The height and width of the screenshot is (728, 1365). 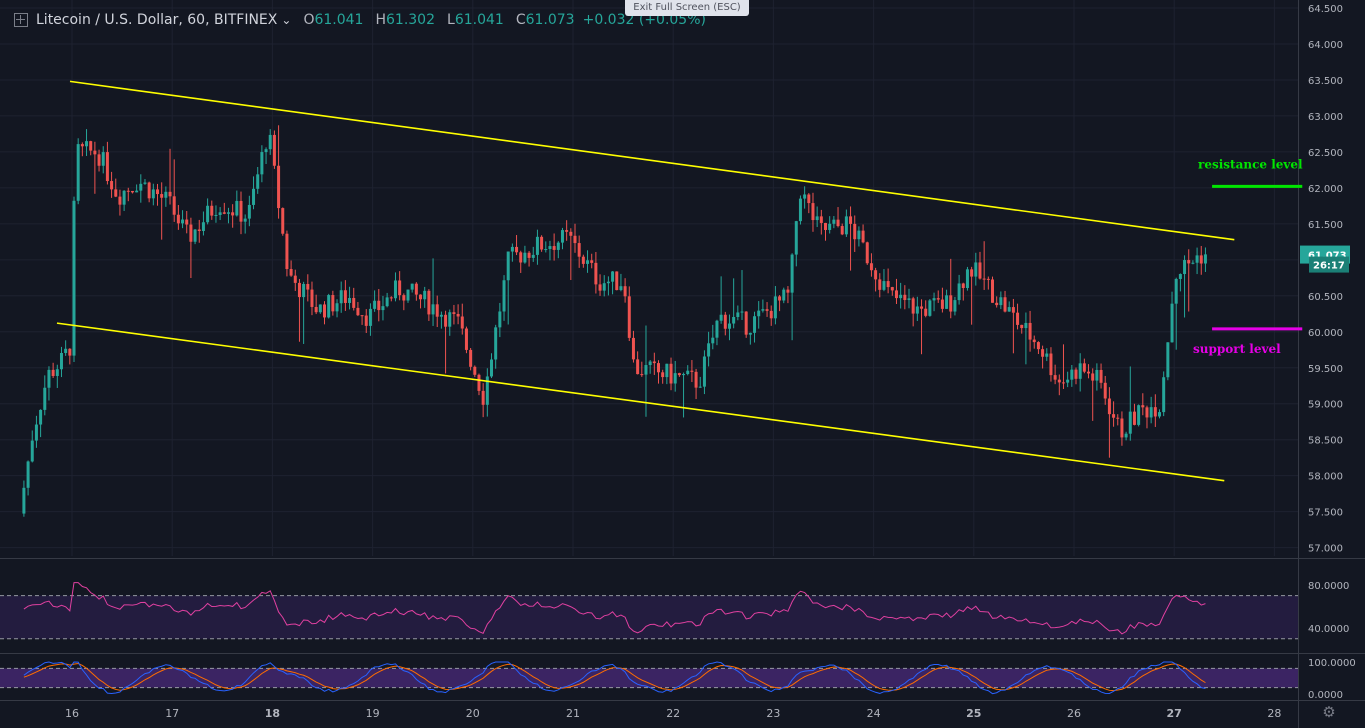 I want to click on expand-icon, so click(x=21, y=20).